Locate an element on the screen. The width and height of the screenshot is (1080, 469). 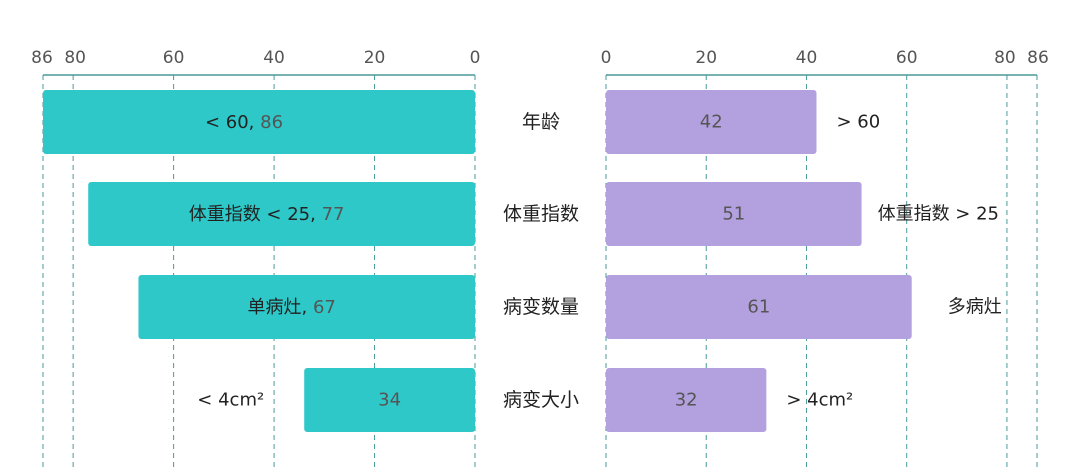
category-label-2: 体重指数 is located at coordinates (541, 214).